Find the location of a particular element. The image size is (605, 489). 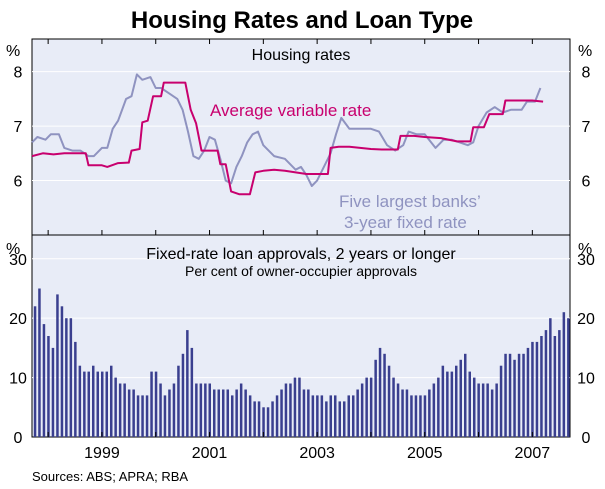

top-ytick-left-8: 8 is located at coordinates (18, 73).